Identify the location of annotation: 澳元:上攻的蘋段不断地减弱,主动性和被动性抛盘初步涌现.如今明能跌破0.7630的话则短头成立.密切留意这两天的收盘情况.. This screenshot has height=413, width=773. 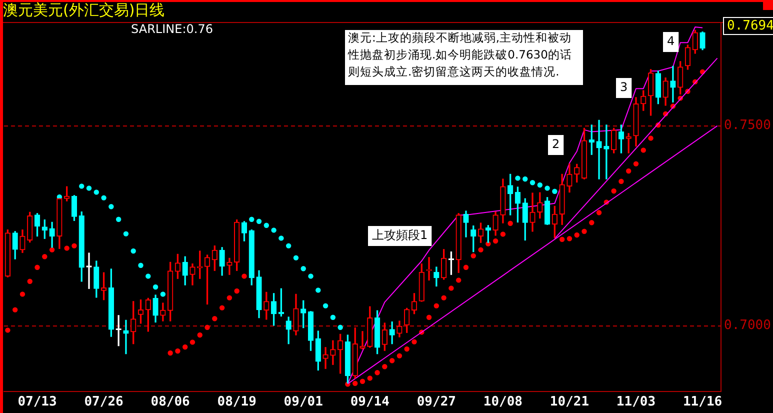
(459, 54).